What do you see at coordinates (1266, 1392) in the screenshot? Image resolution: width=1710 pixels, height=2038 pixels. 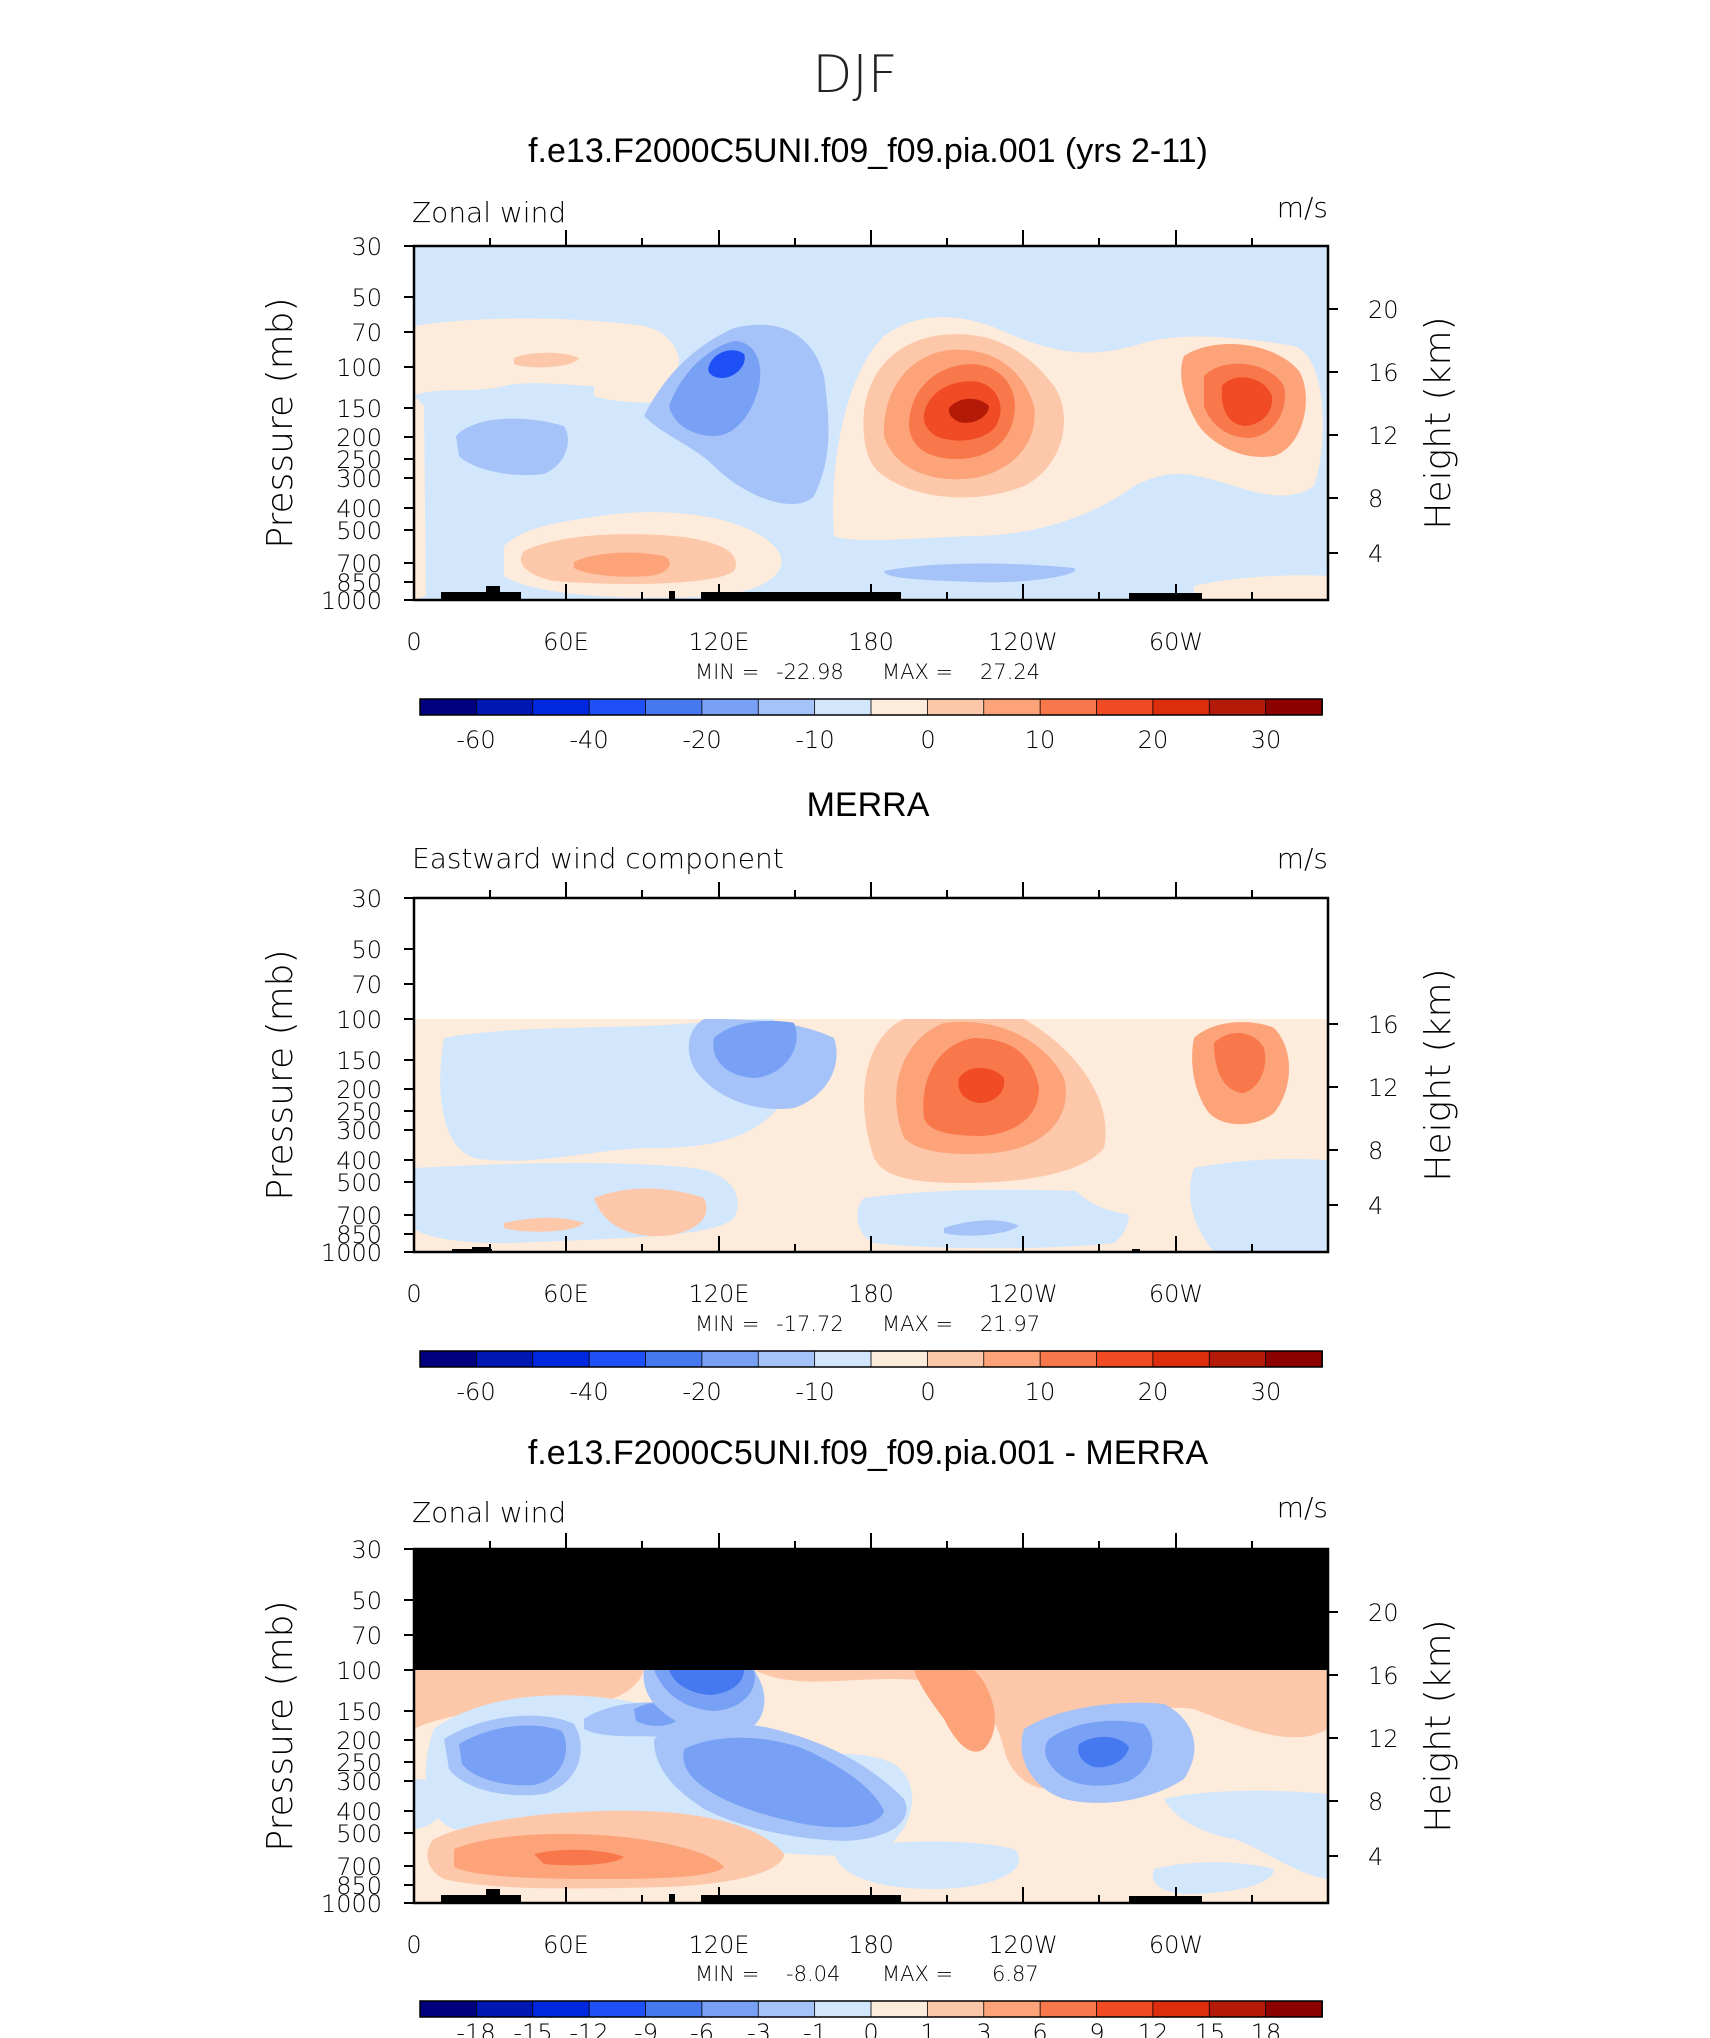 I see `cbar2-label-7: 30` at bounding box center [1266, 1392].